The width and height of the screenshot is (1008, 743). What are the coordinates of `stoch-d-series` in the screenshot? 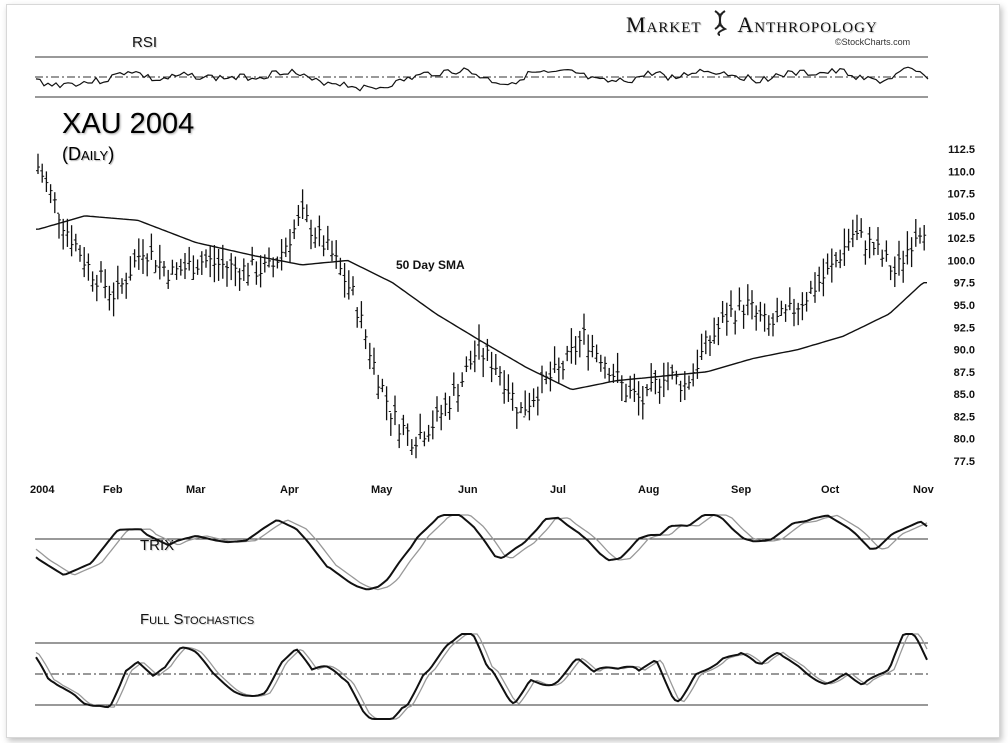 It's located at (481, 676).